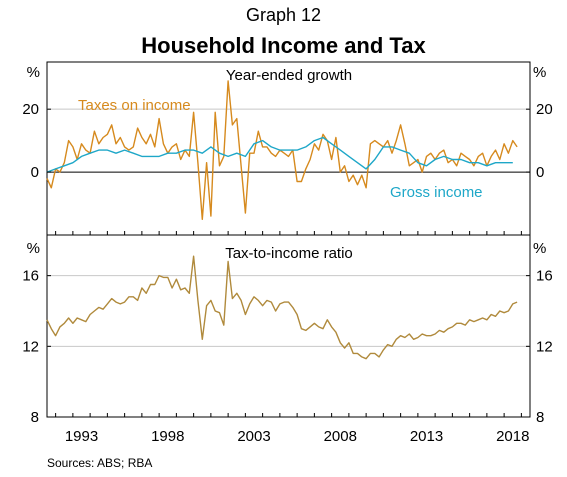  What do you see at coordinates (289, 75) in the screenshot?
I see `top-panel-title: Year-ended growth` at bounding box center [289, 75].